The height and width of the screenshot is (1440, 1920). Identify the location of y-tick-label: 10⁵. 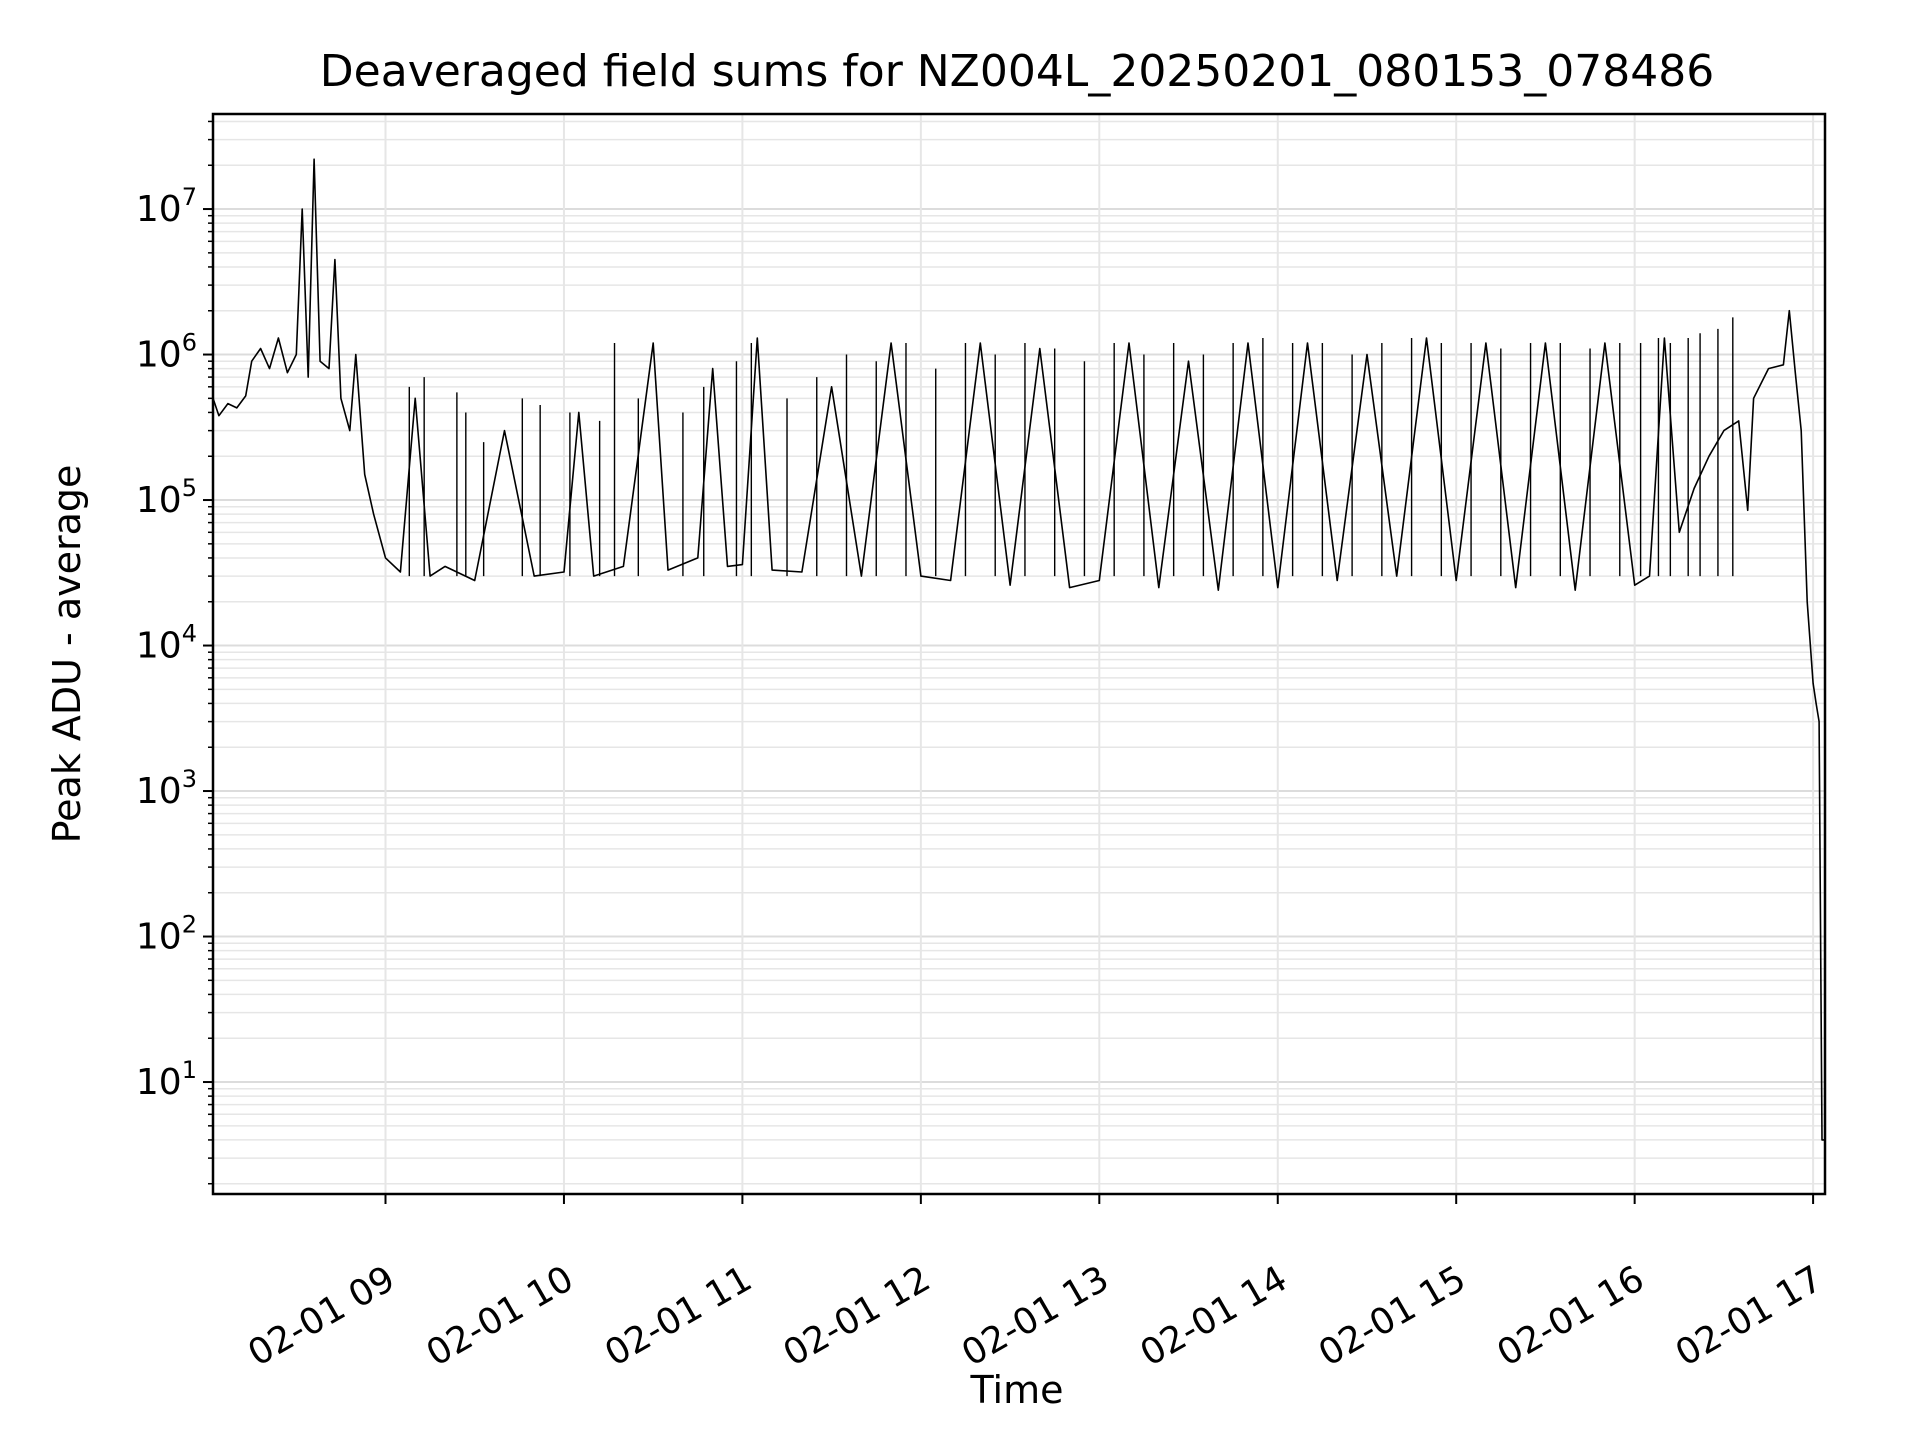
(166, 497).